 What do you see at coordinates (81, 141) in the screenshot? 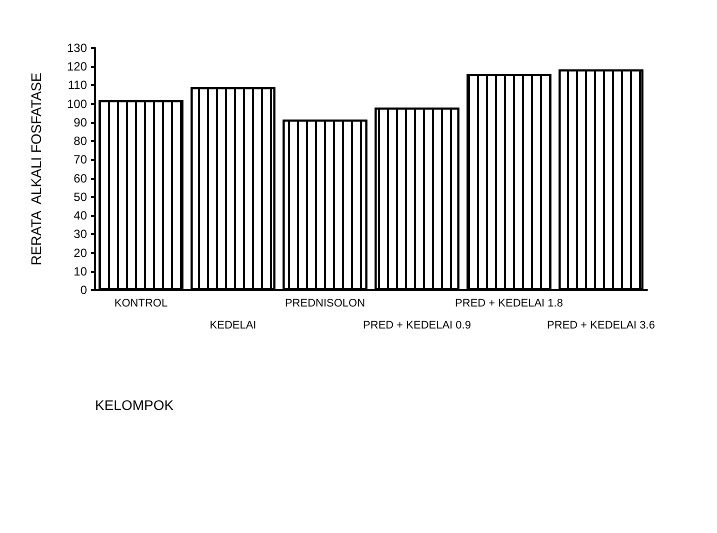
I see `y-tick-label: 80` at bounding box center [81, 141].